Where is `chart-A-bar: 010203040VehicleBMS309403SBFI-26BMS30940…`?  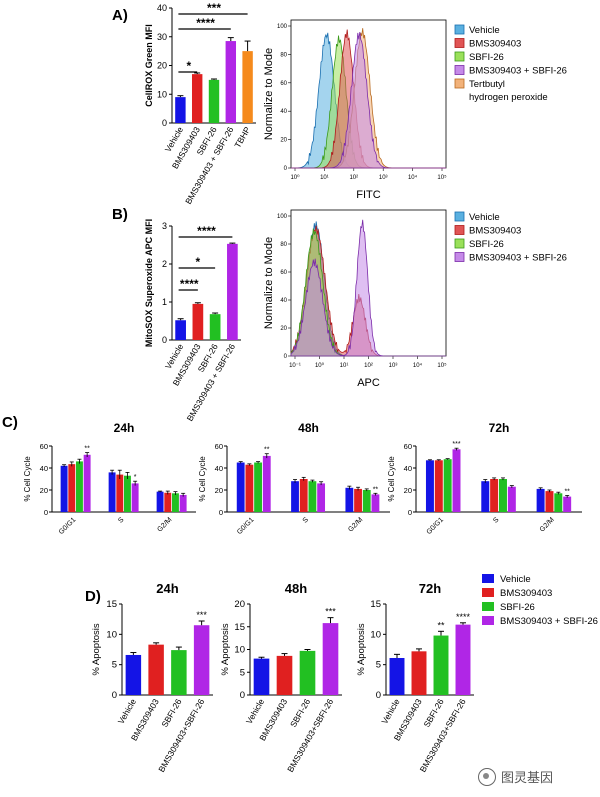 chart-A-bar: 010203040VehicleBMS309403SBFI-26BMS30940… is located at coordinates (200, 103).